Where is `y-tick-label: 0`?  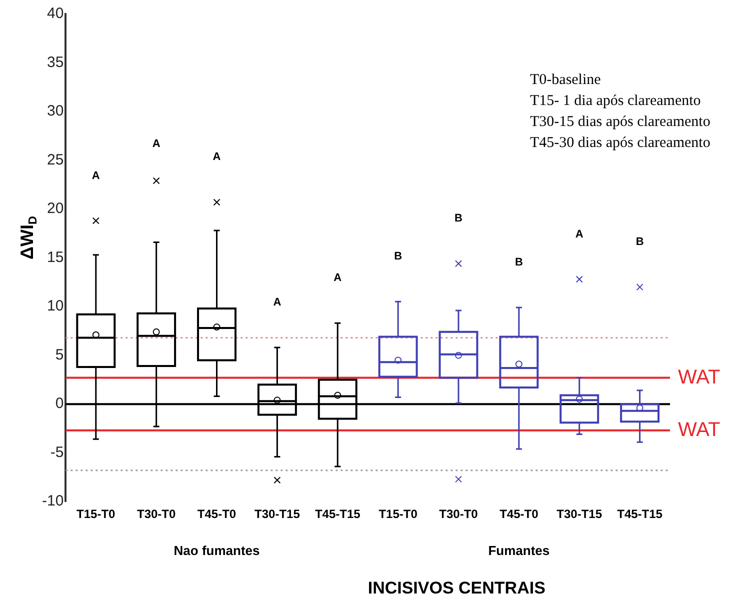 y-tick-label: 0 is located at coordinates (59, 403).